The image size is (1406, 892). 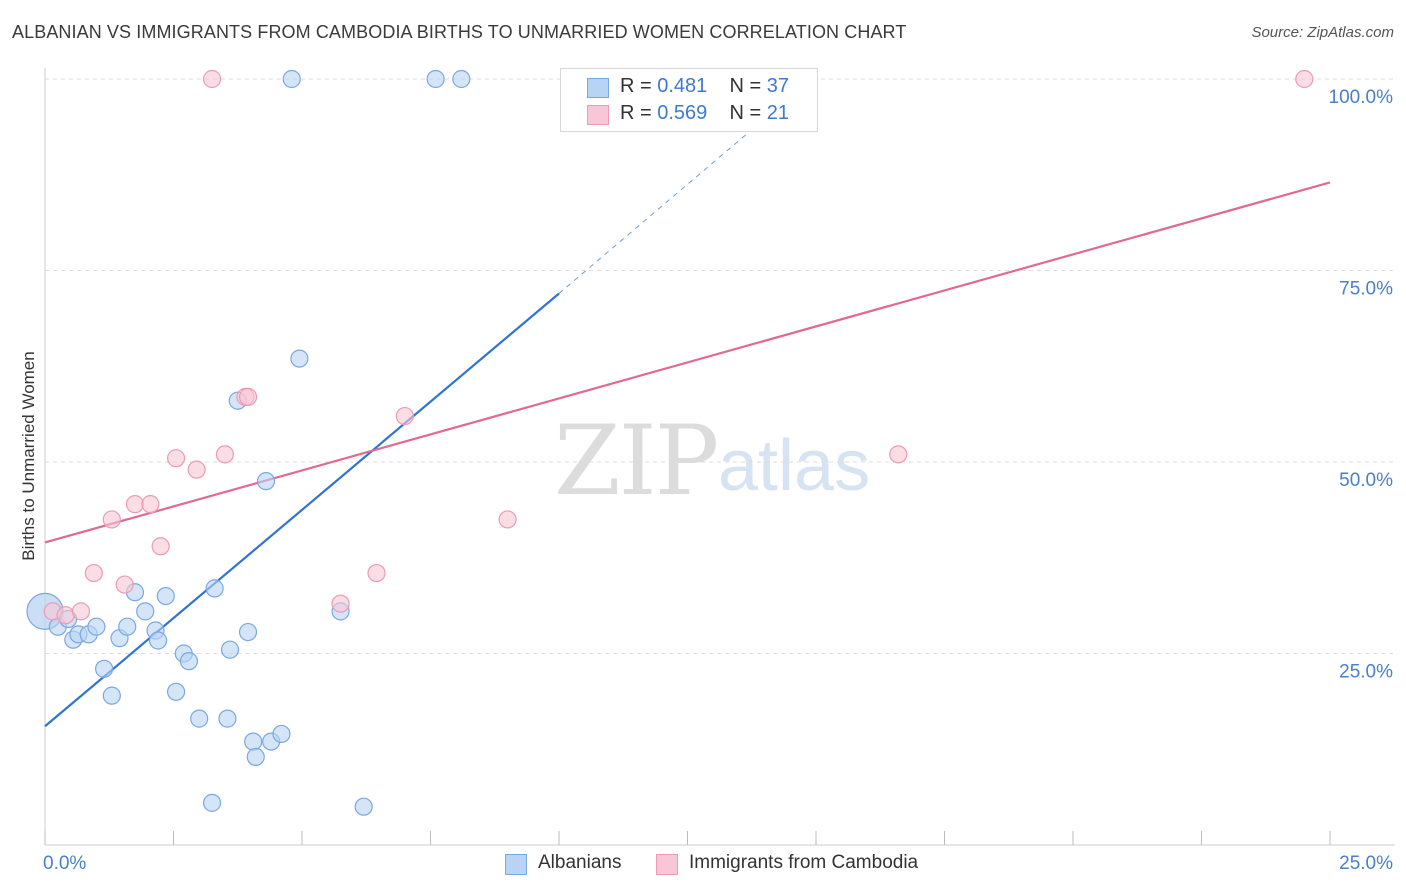 I want to click on source-label: Source: ZipAtlas.com, so click(x=1322, y=32).